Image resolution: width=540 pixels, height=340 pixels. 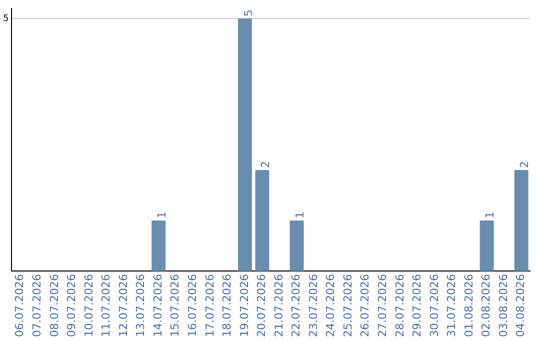 What do you see at coordinates (451, 306) in the screenshot?
I see `x-tick-label: 31.07.2026` at bounding box center [451, 306].